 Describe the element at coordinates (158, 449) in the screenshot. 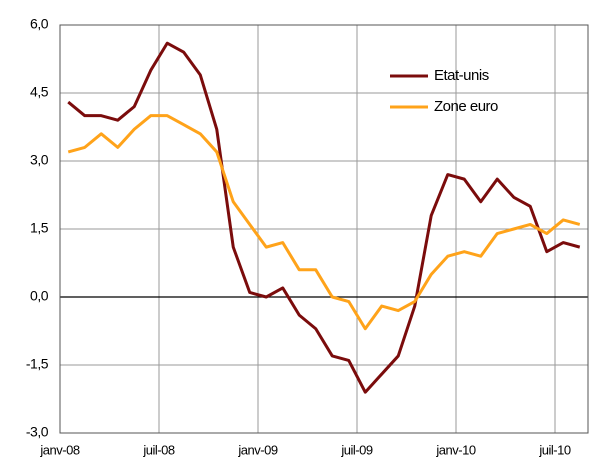

I see `x-tick-label: juil-08` at that location.